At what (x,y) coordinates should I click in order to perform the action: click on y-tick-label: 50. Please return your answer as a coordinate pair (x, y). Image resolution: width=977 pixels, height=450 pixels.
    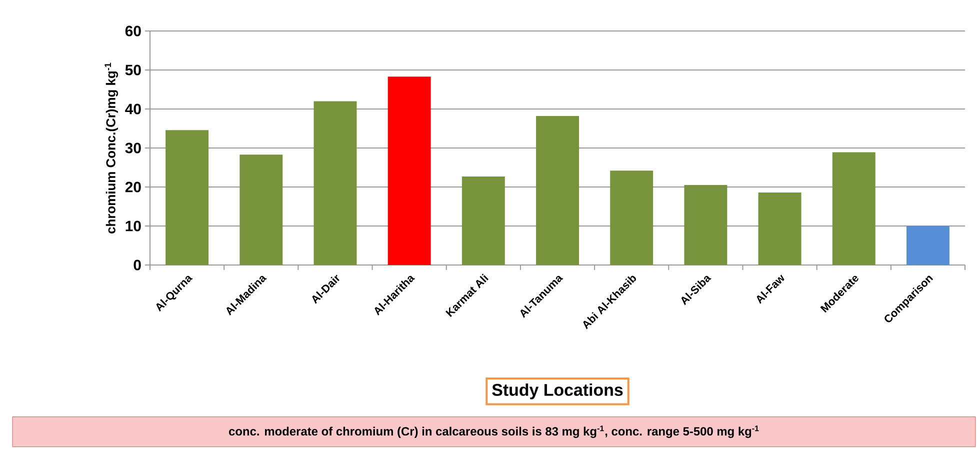
    Looking at the image, I should click on (133, 70).